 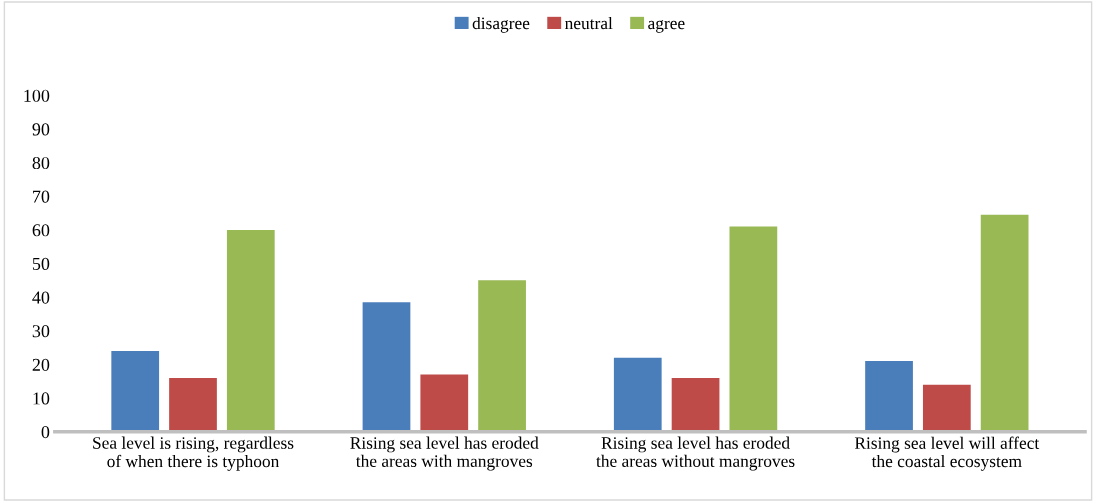 I want to click on y-tick-label: 70, so click(x=41, y=196).